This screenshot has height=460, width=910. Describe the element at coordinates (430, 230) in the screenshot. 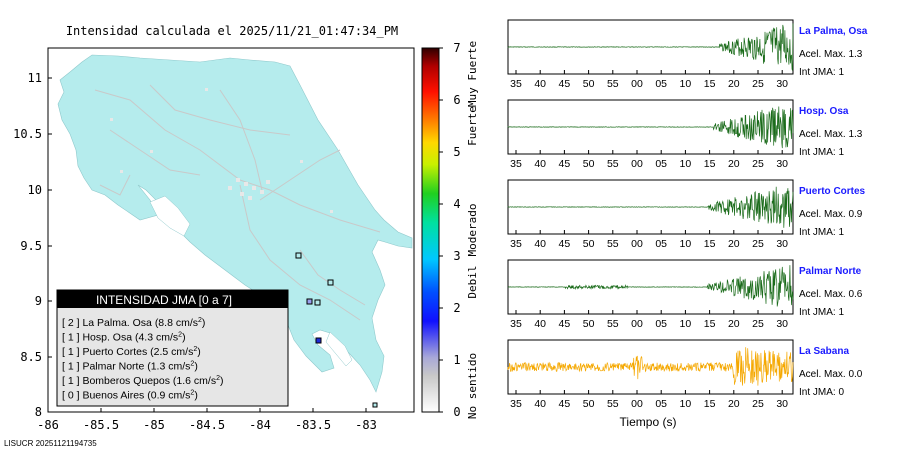

I see `colorbar-scale` at that location.